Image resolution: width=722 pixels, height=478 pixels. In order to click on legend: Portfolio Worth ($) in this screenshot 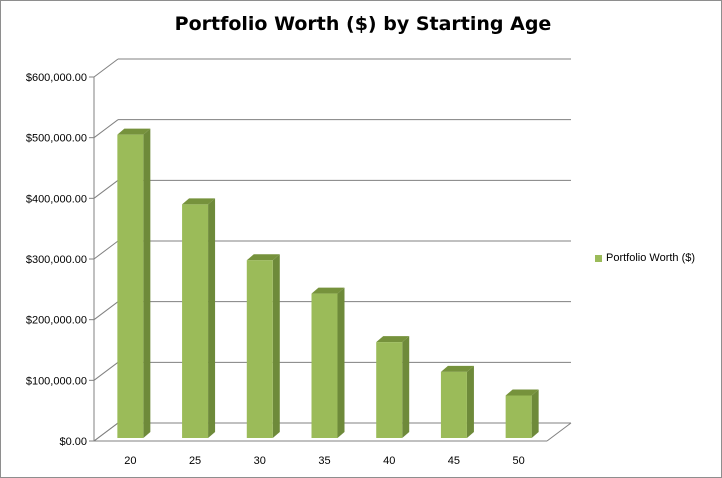, I will do `click(645, 258)`.